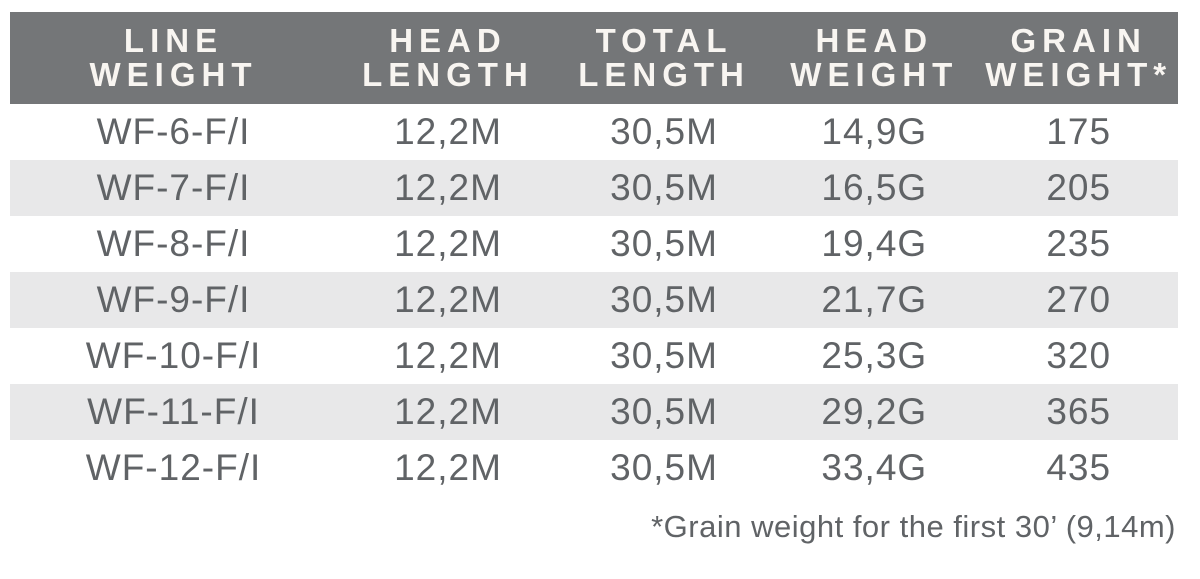 This screenshot has width=1200, height=579. I want to click on column-header-line-1: GRAIN, so click(1078, 41).